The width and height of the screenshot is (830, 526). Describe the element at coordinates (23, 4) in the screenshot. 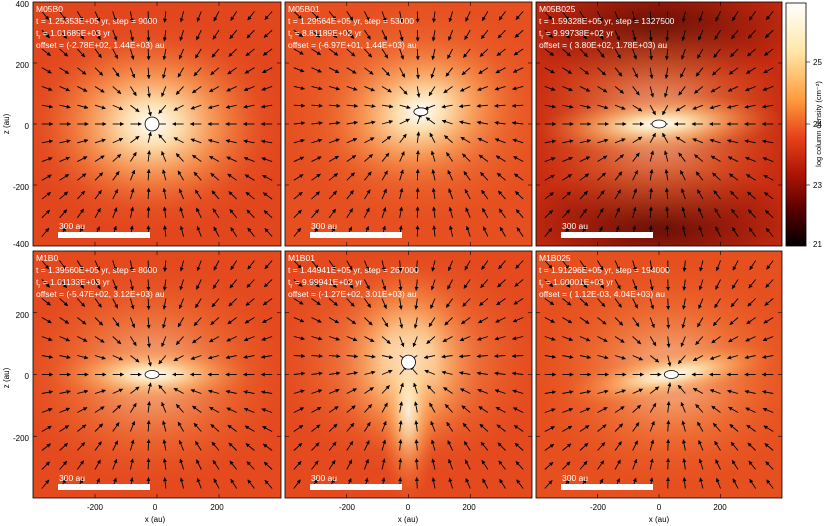

I see `y-tick-label: 400` at that location.